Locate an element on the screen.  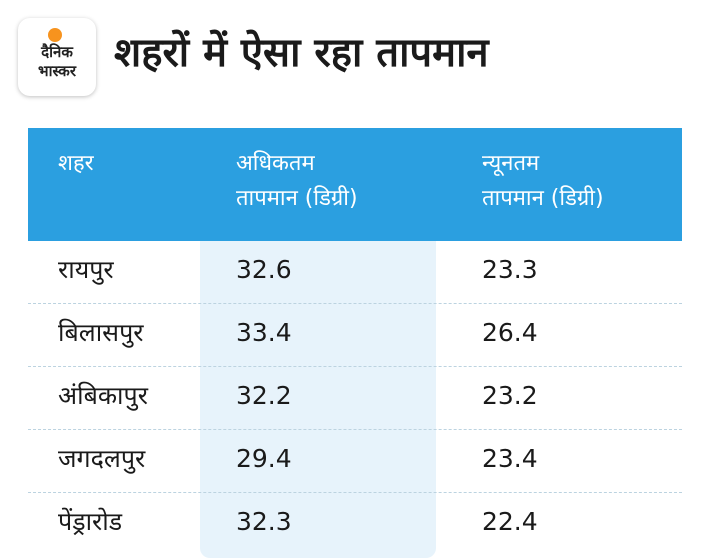
max-temp-cell: 29.4 is located at coordinates (264, 458).